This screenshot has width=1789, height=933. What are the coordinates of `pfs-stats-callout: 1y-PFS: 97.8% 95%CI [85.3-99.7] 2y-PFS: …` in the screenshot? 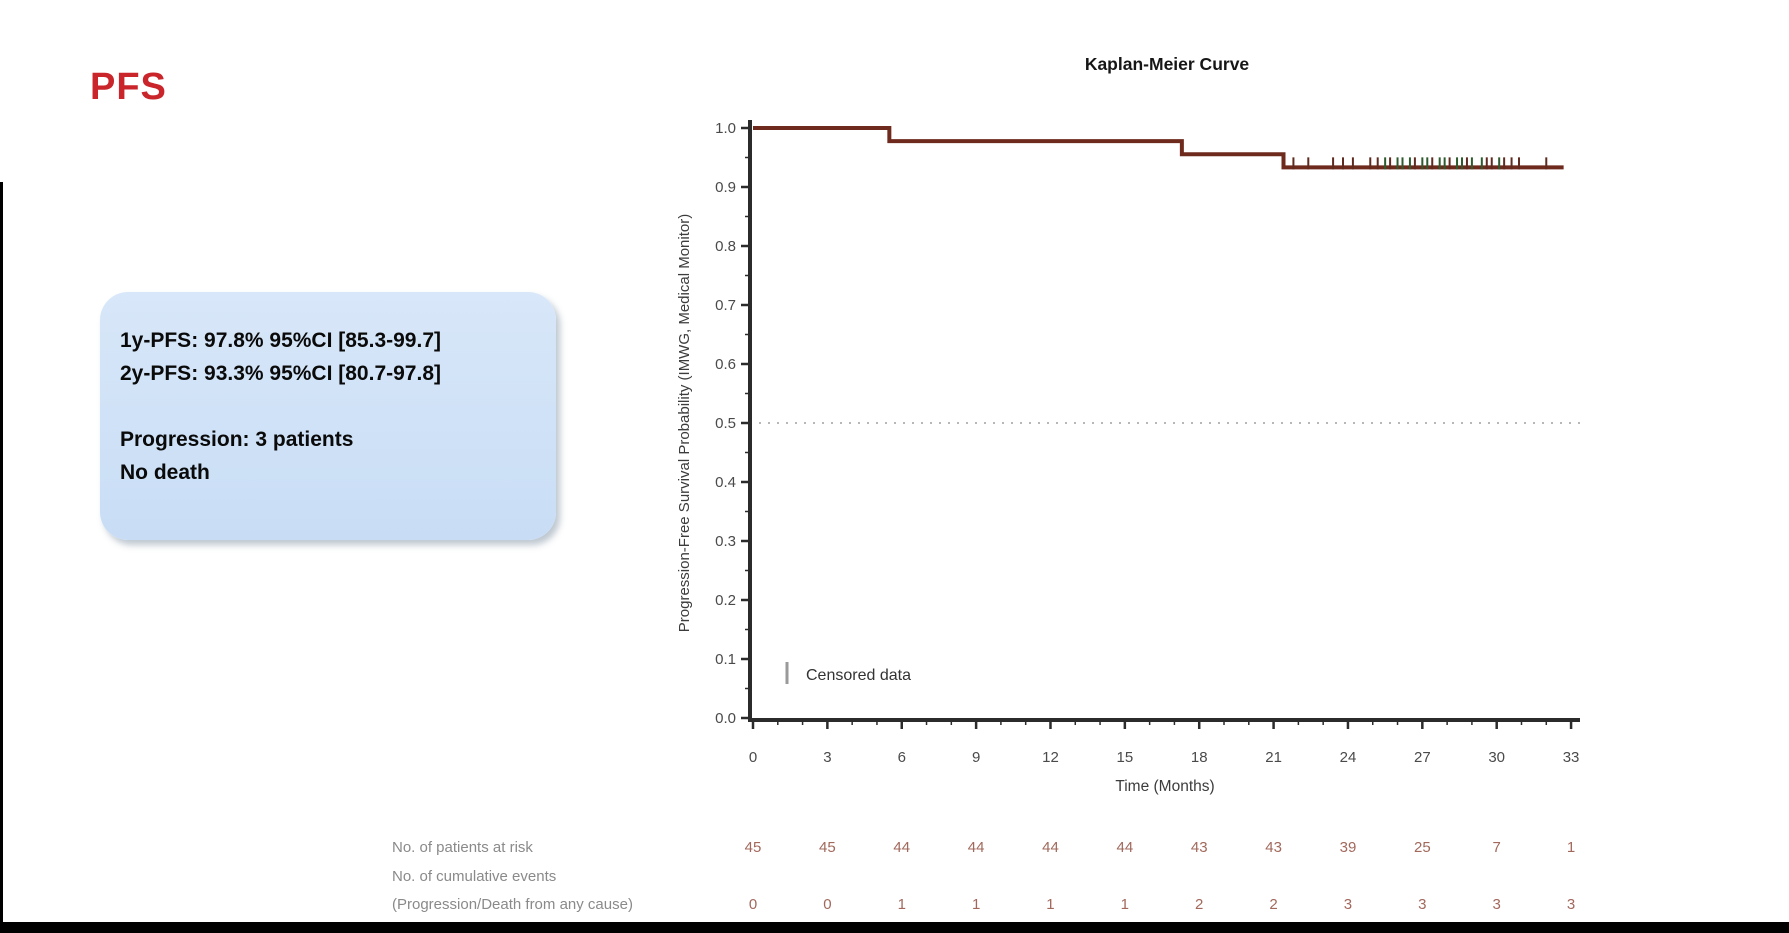 It's located at (328, 416).